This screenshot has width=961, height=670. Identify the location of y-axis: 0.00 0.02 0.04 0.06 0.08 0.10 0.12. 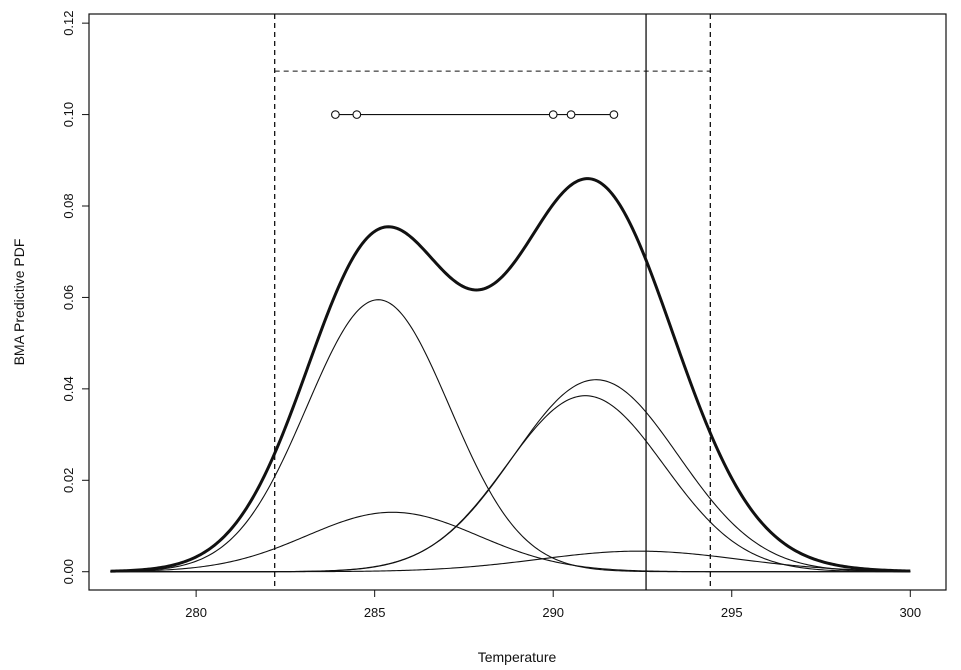
(75, 297).